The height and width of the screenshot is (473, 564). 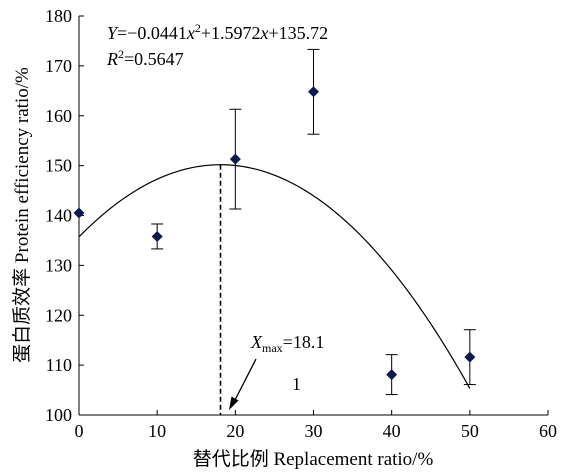 What do you see at coordinates (22, 215) in the screenshot?
I see `y-axis-title: 蛋白质效率 Protein efficiency ratio/%` at bounding box center [22, 215].